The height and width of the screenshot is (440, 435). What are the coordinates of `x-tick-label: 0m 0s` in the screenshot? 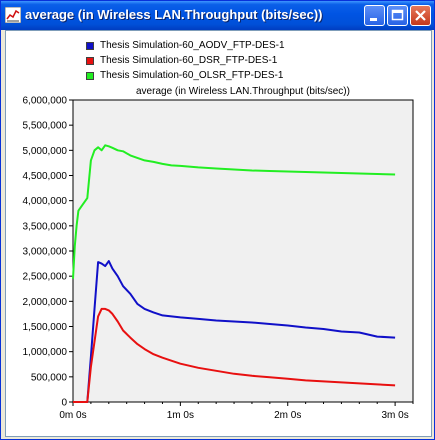 It's located at (72, 415).